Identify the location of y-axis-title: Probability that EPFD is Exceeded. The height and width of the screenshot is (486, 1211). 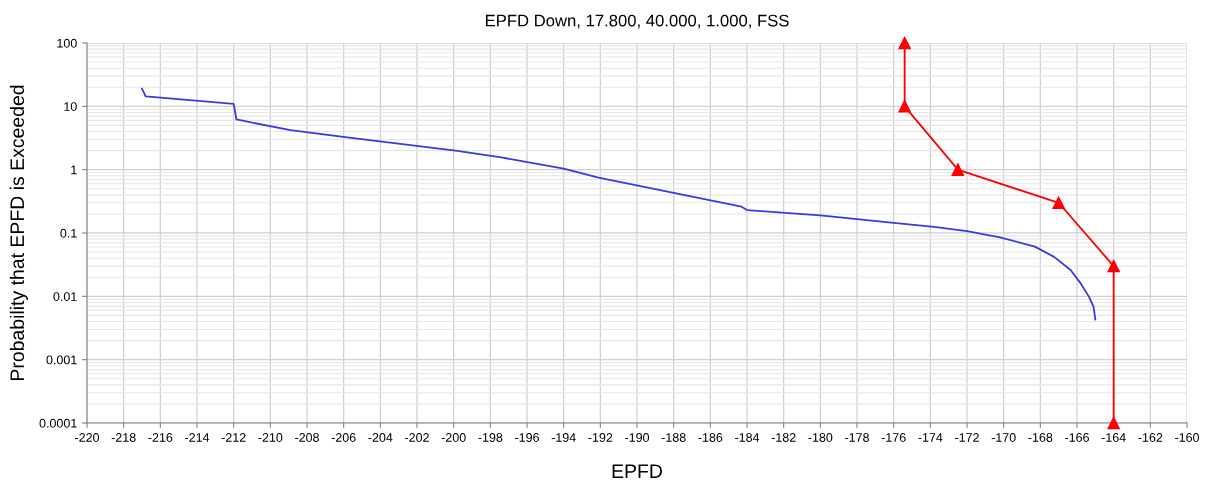
(18, 232).